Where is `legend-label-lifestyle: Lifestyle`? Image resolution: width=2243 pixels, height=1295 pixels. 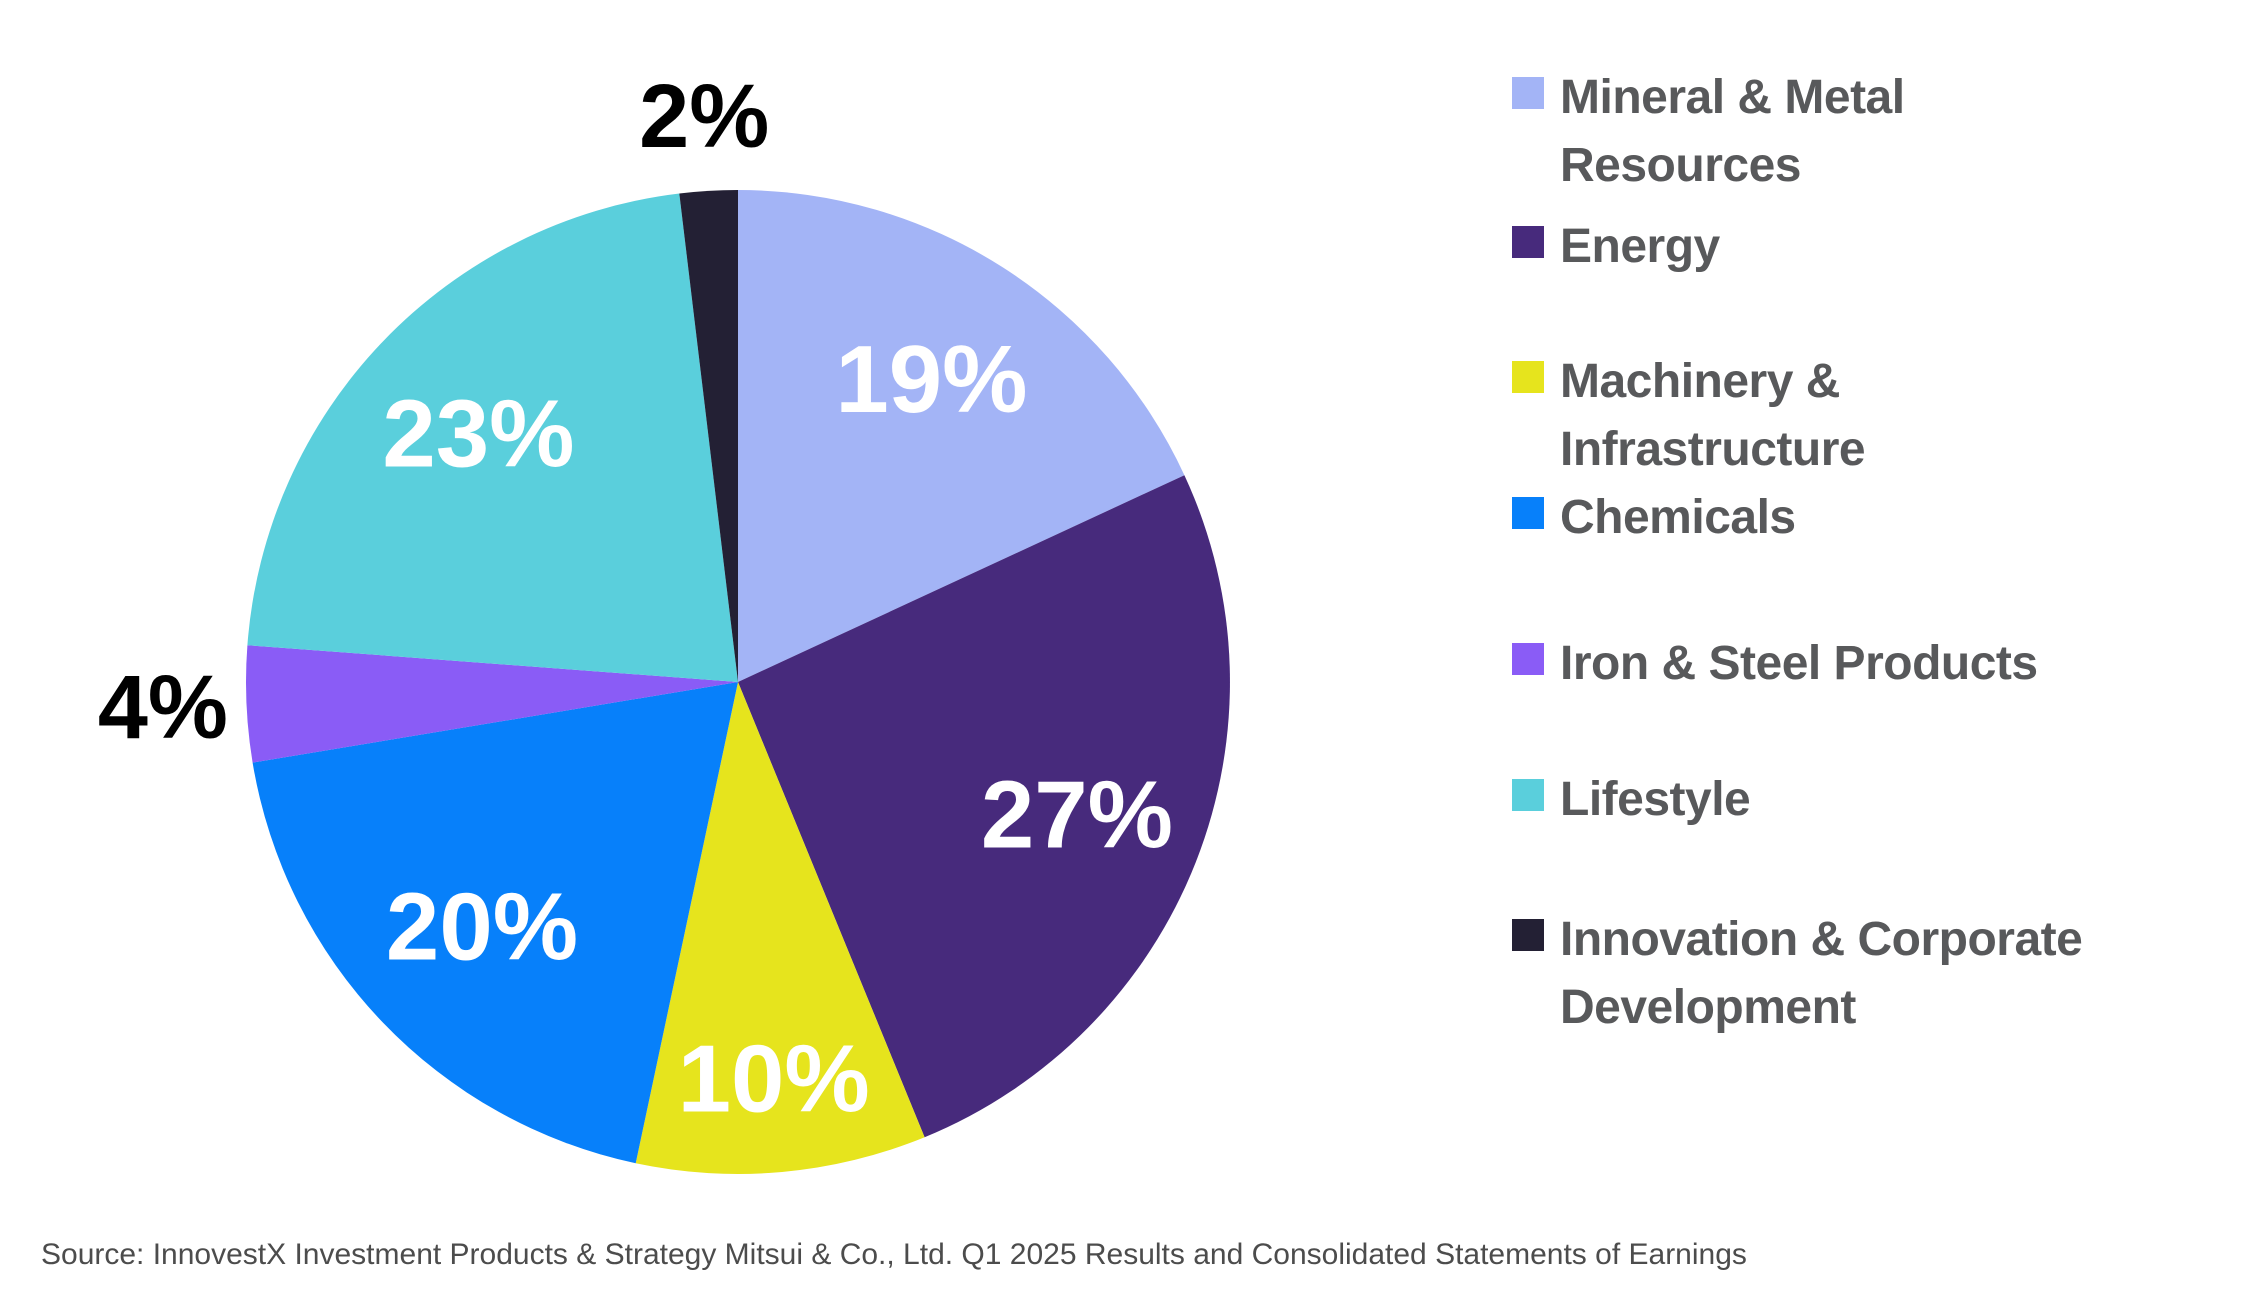
legend-label-lifestyle: Lifestyle is located at coordinates (1655, 799).